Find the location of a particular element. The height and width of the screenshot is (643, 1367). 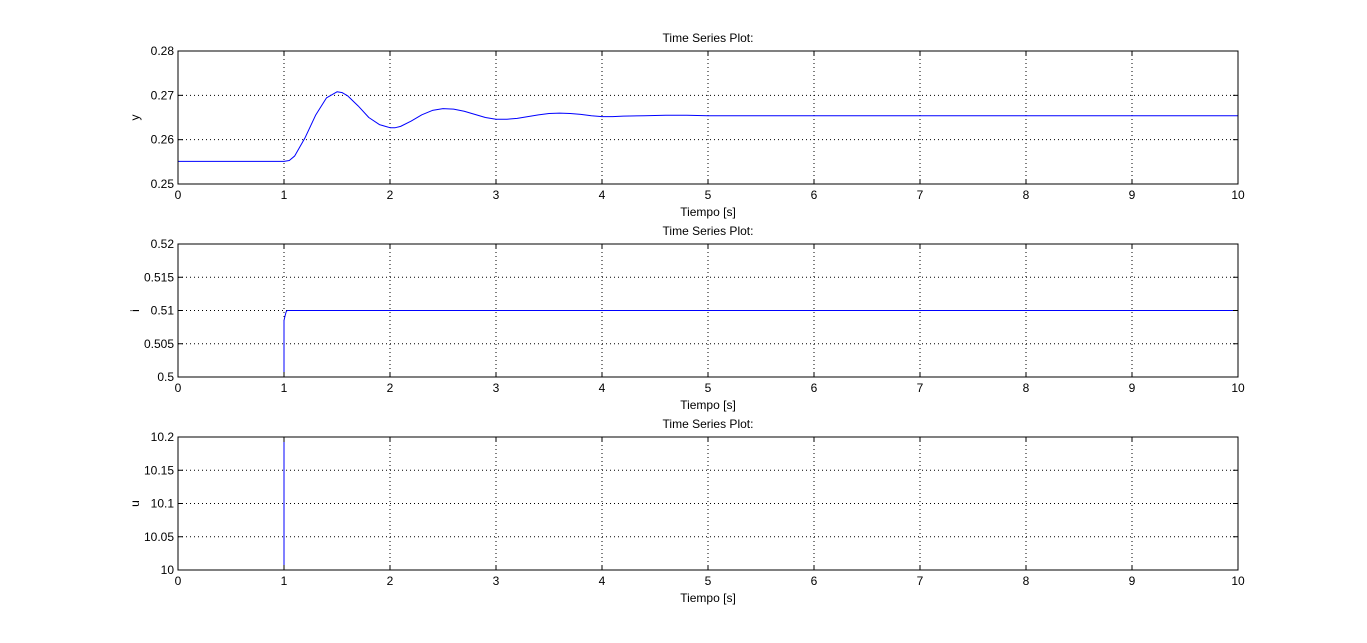

y-tick-label: 10 is located at coordinates (168, 570).